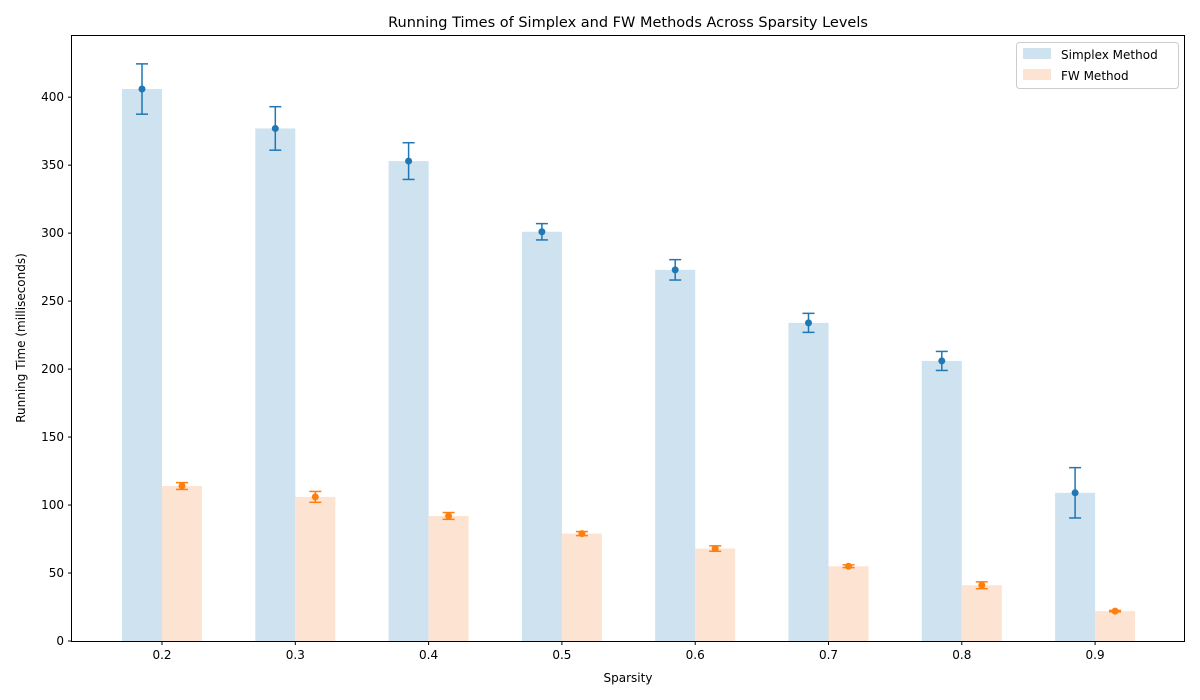 Image resolution: width=1200 pixels, height=700 pixels. What do you see at coordinates (1037, 74) in the screenshot?
I see `legend-swatch-fw` at bounding box center [1037, 74].